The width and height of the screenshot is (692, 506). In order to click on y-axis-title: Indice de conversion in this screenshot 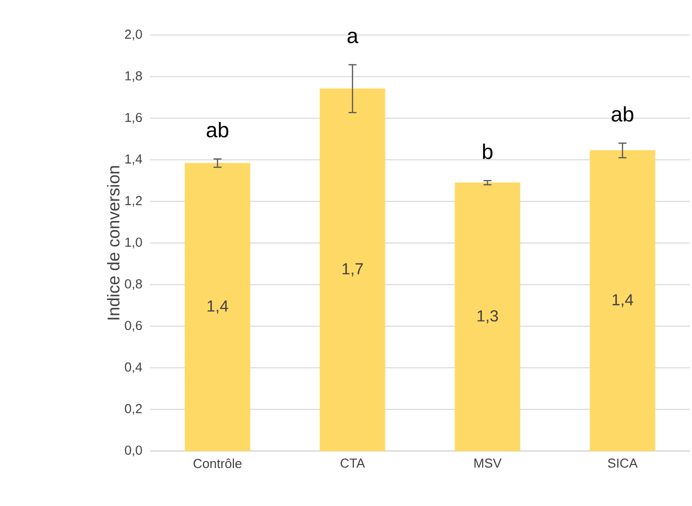, I will do `click(113, 243)`.